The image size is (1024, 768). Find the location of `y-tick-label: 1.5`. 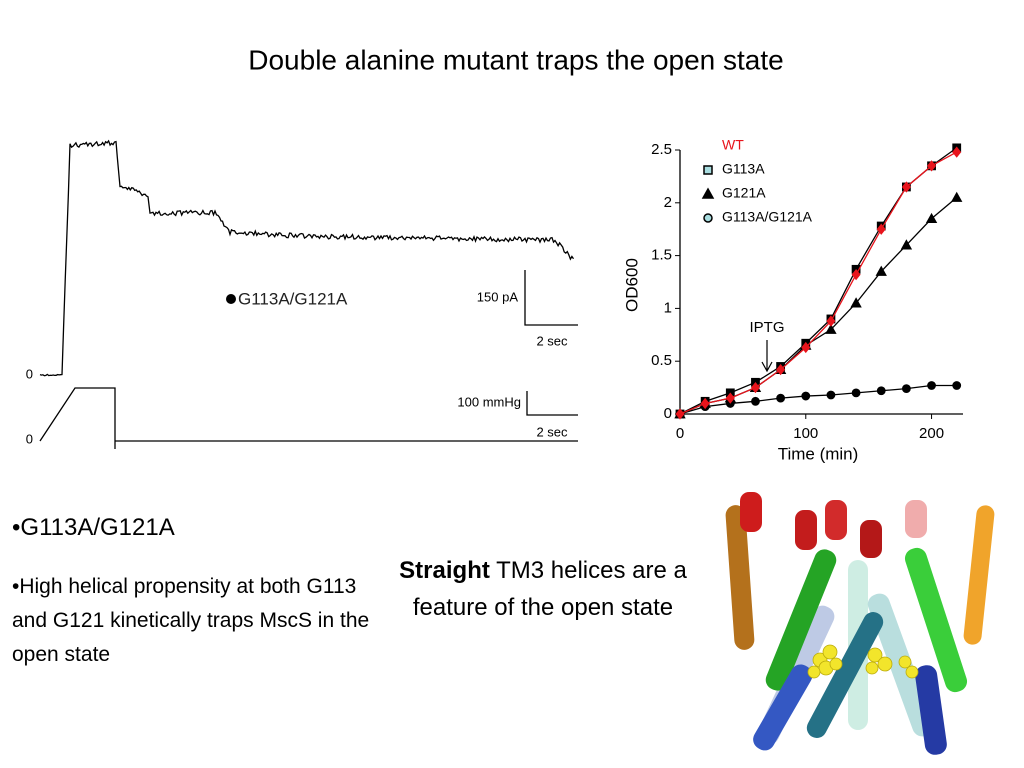

y-tick-label: 1.5 is located at coordinates (661, 255).